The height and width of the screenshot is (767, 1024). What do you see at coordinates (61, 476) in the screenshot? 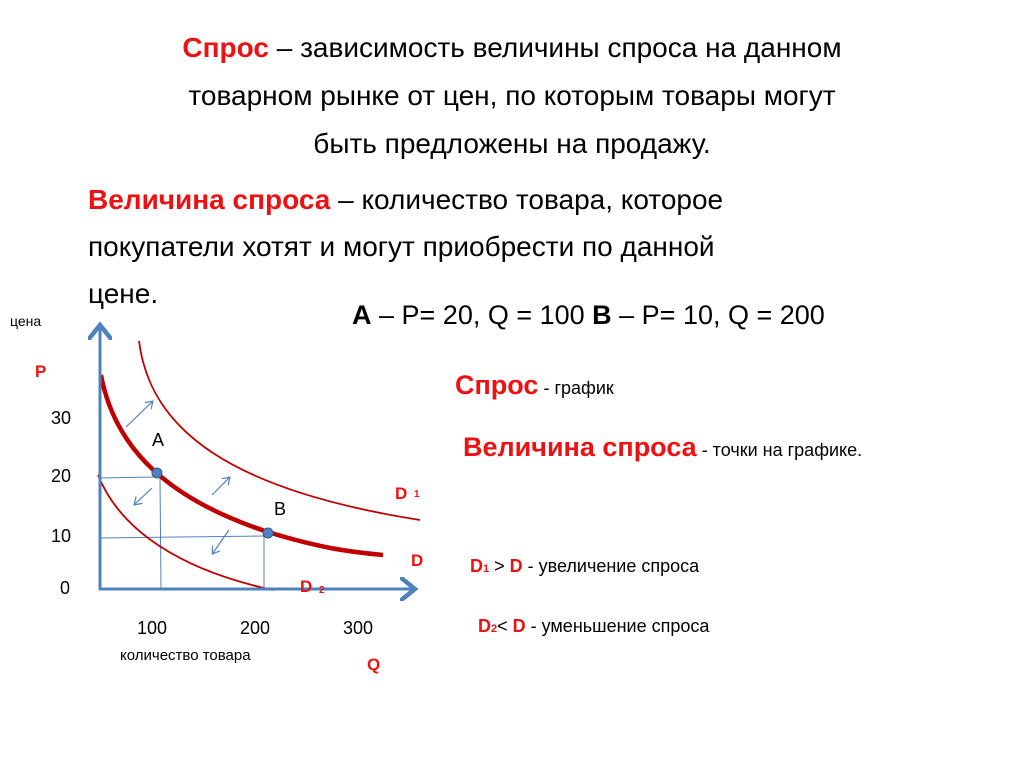
I see `y-tick-label: 20` at bounding box center [61, 476].